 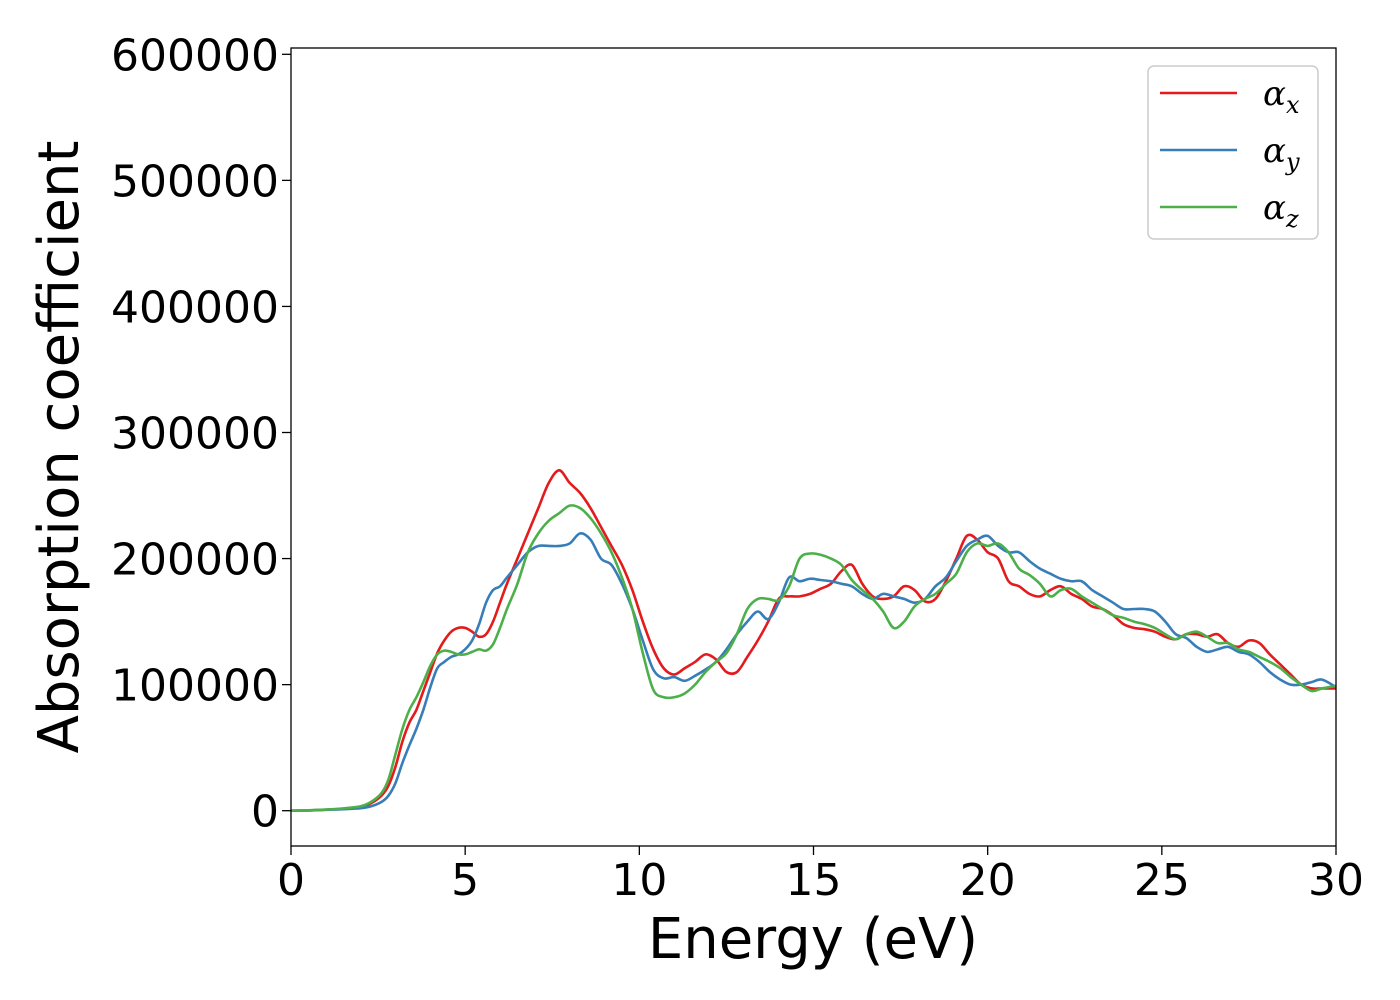 What do you see at coordinates (195, 307) in the screenshot?
I see `y-tick-label: 400000` at bounding box center [195, 307].